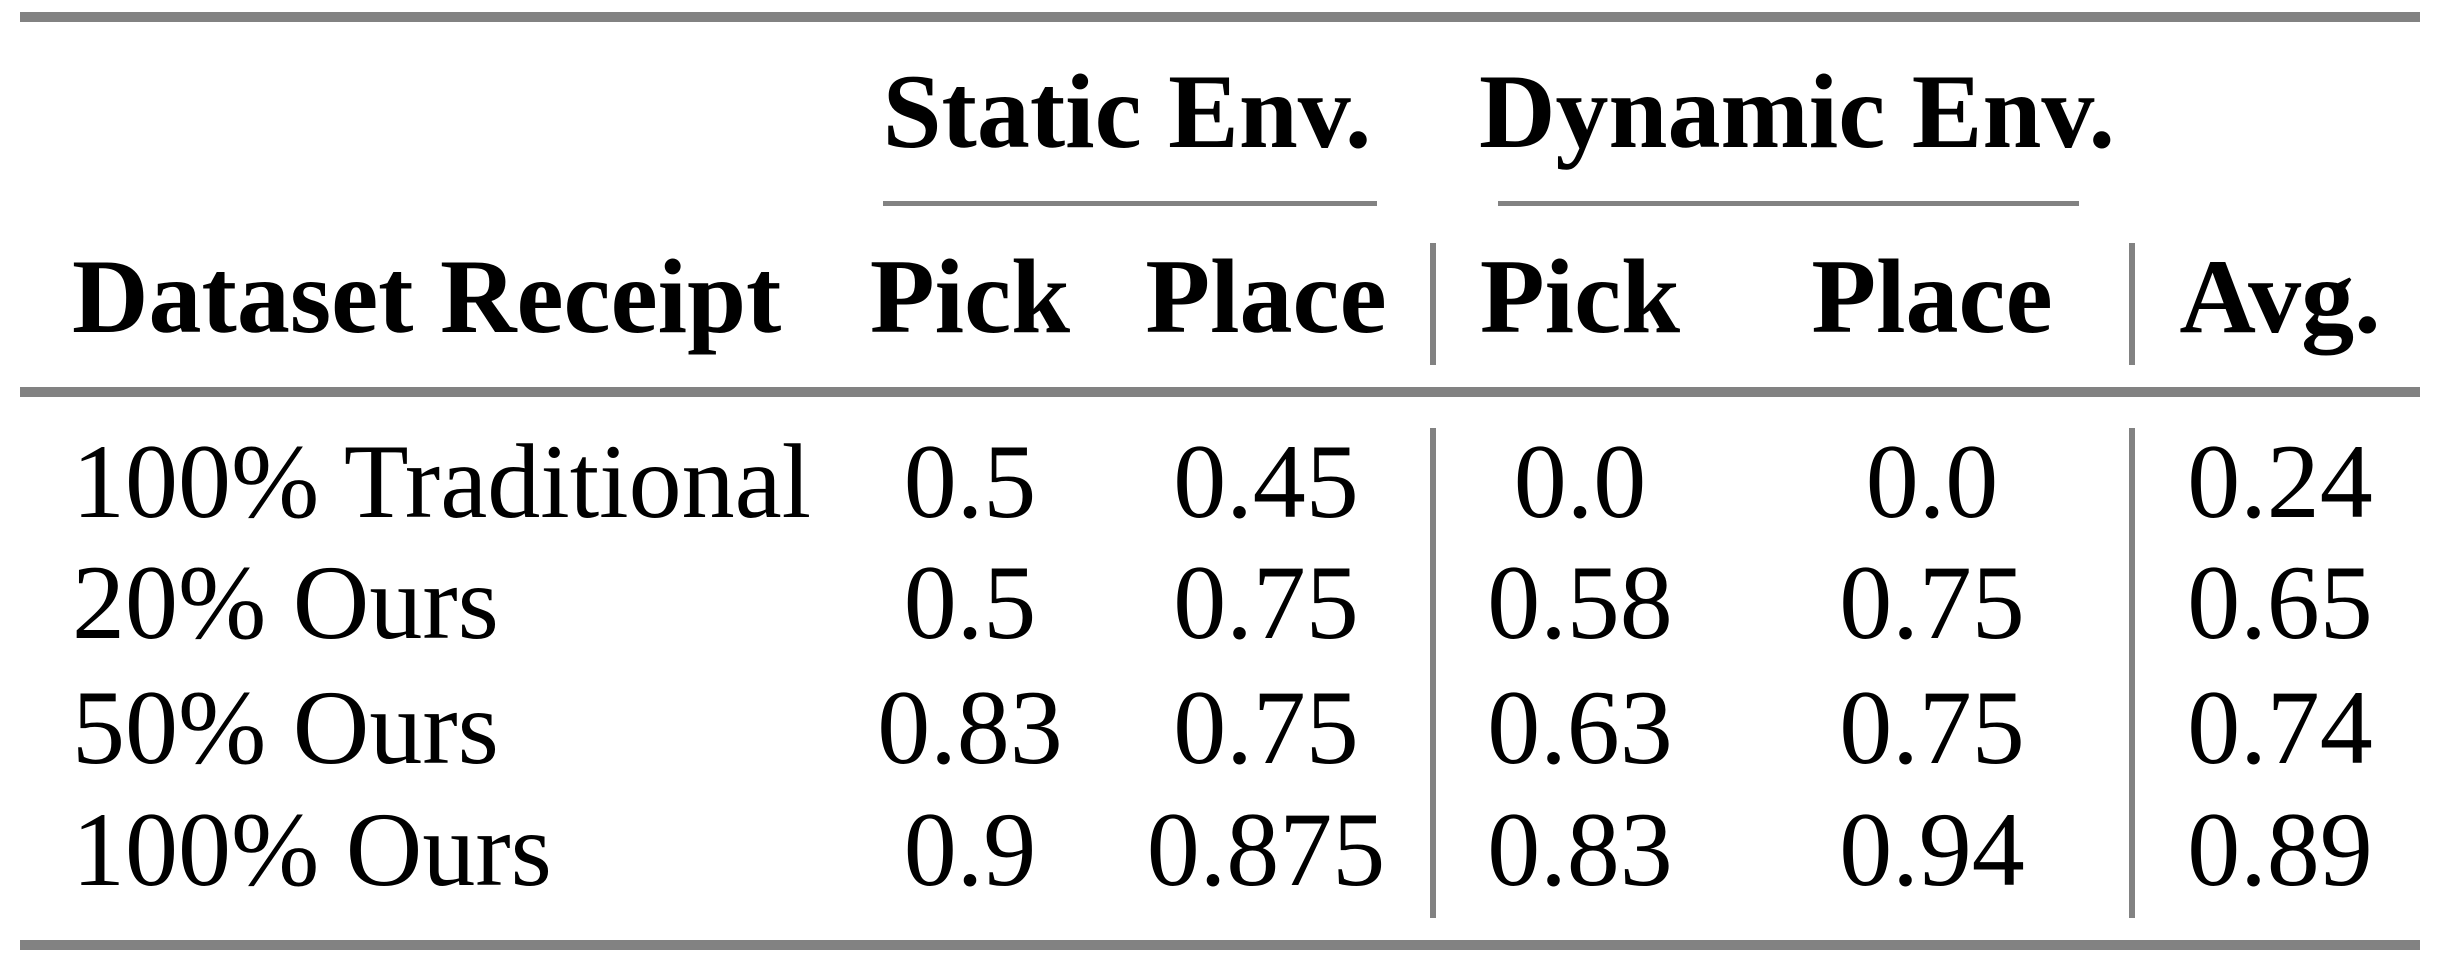 This screenshot has width=2440, height=966. What do you see at coordinates (2280, 849) in the screenshot?
I see `cell-avg: 0.89` at bounding box center [2280, 849].